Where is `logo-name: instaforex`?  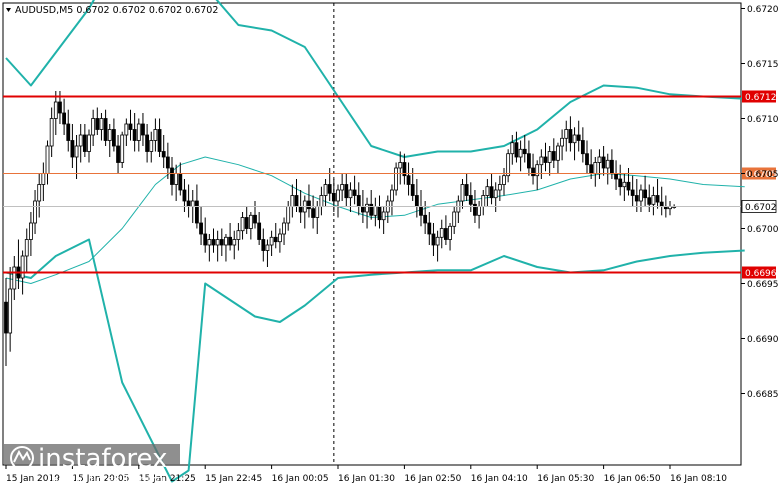 logo-name: instaforex is located at coordinates (102, 459).